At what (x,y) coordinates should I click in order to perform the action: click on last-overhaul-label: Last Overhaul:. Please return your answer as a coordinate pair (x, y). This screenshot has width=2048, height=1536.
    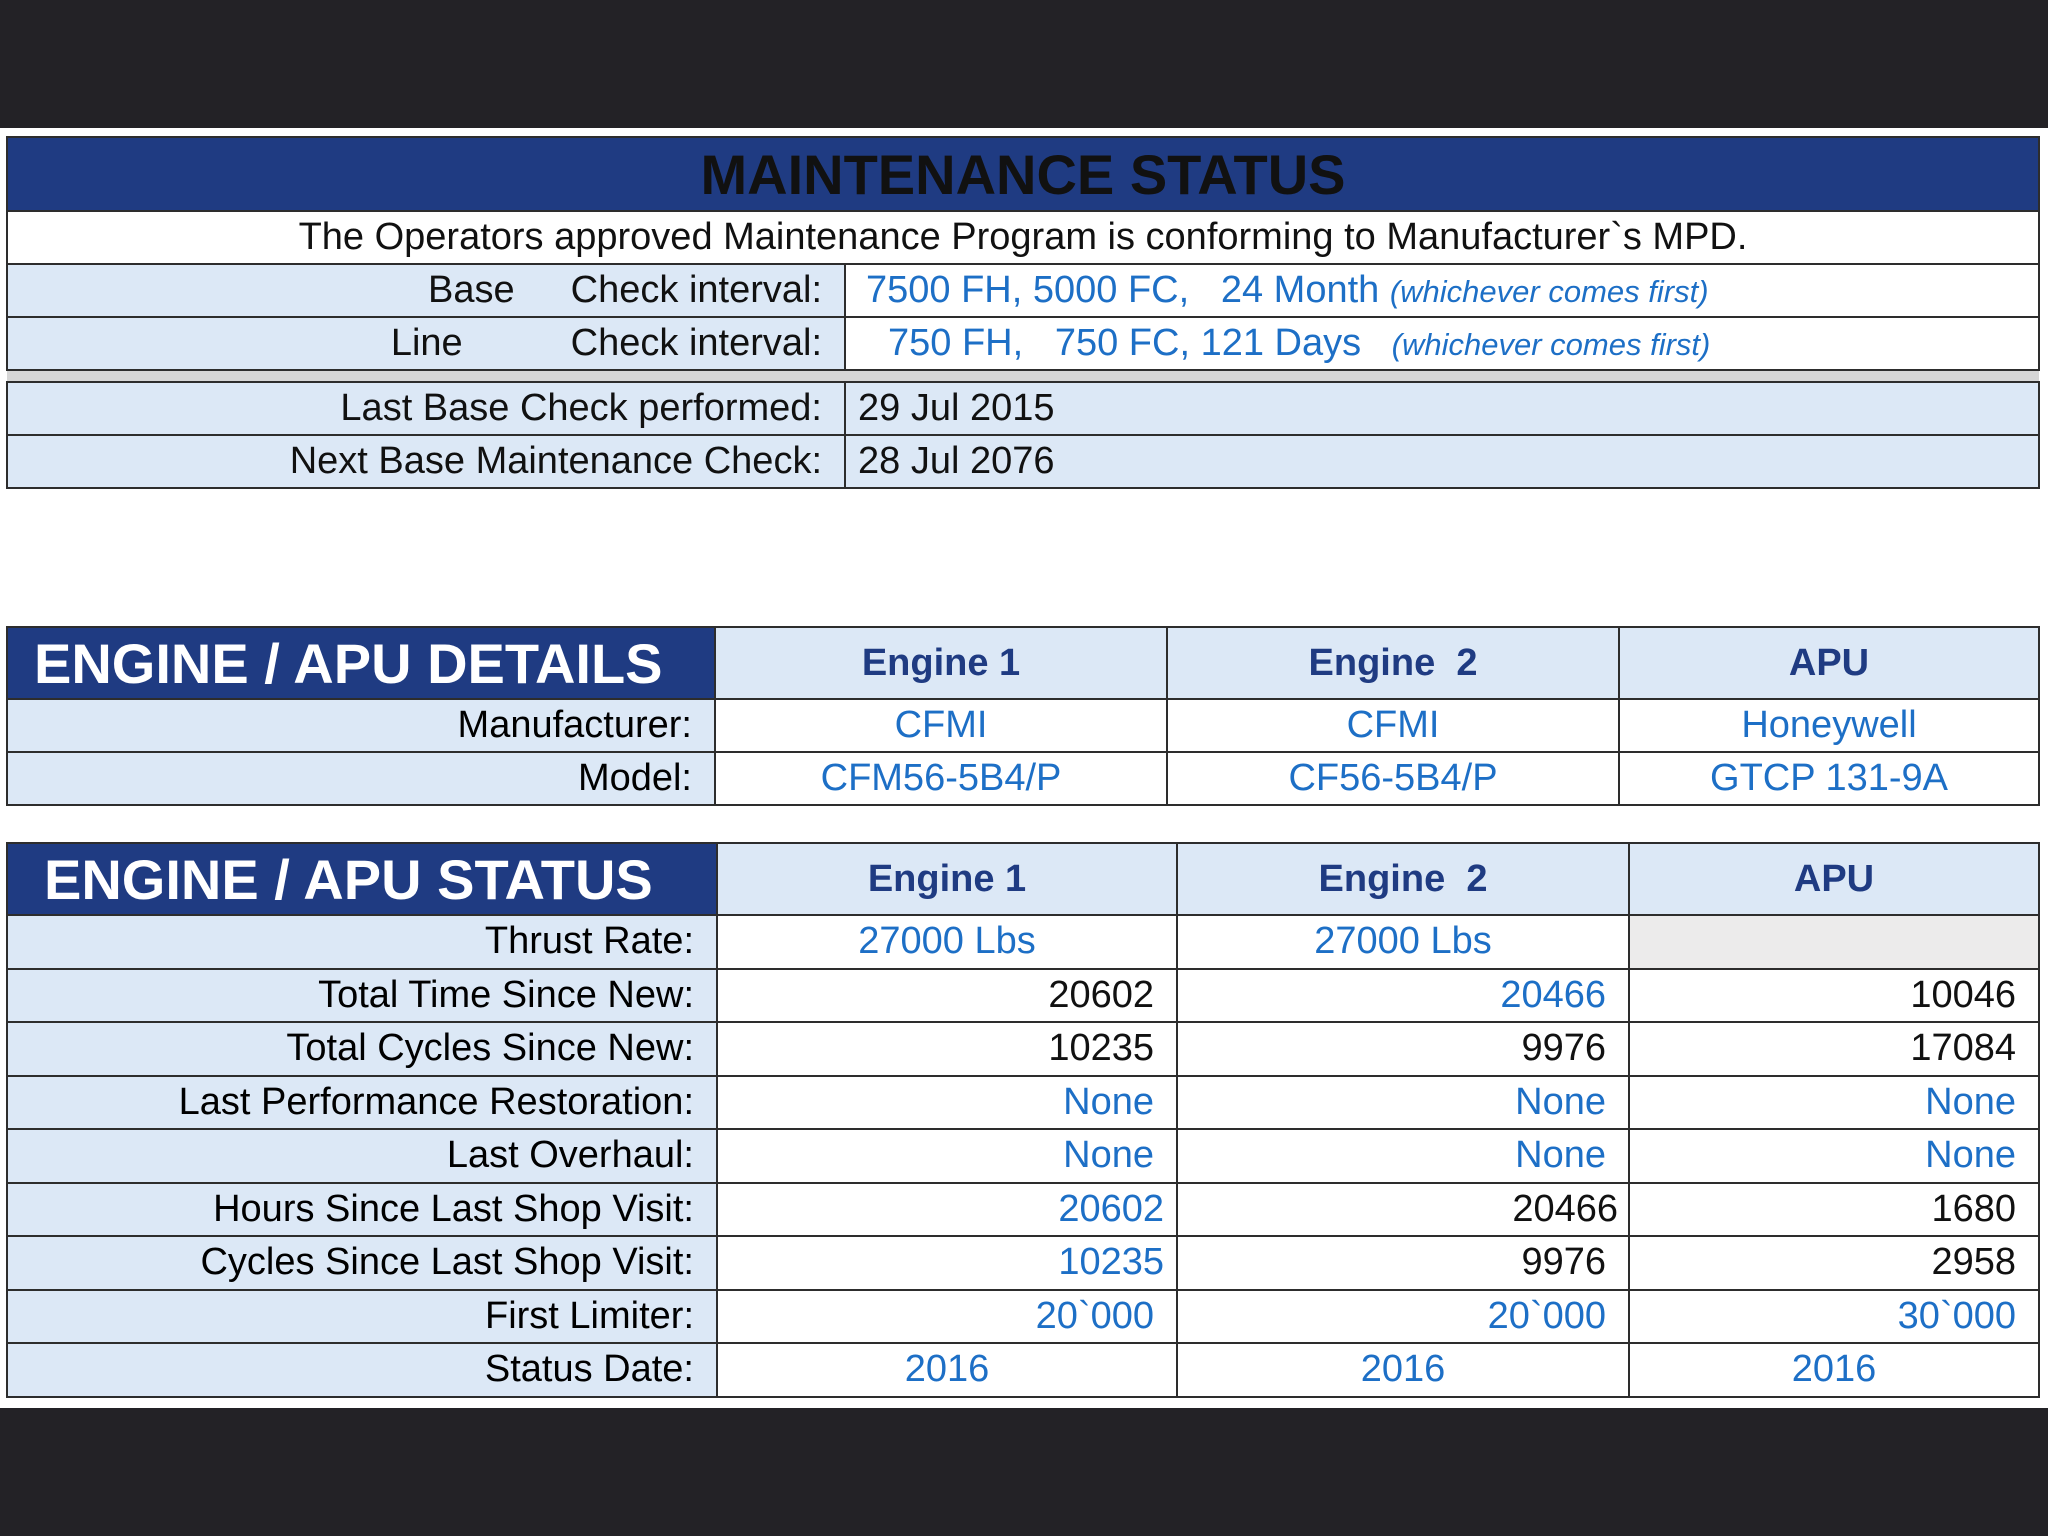
    Looking at the image, I should click on (362, 1156).